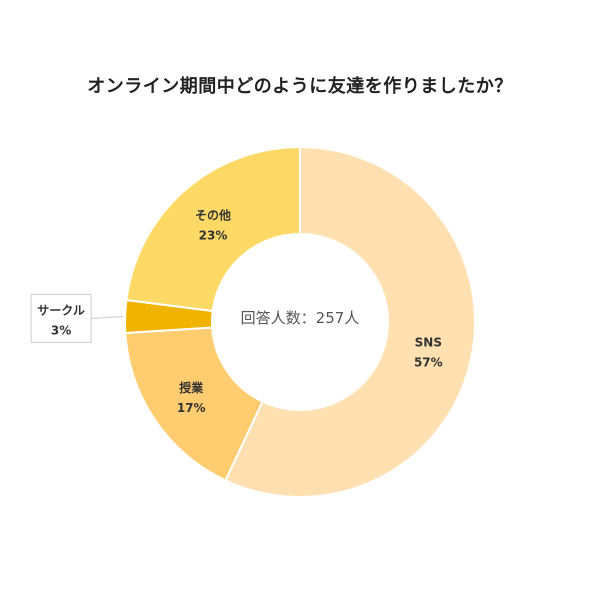 This screenshot has height=600, width=600. What do you see at coordinates (61, 310) in the screenshot?
I see `slice-category-label-2: サークル` at bounding box center [61, 310].